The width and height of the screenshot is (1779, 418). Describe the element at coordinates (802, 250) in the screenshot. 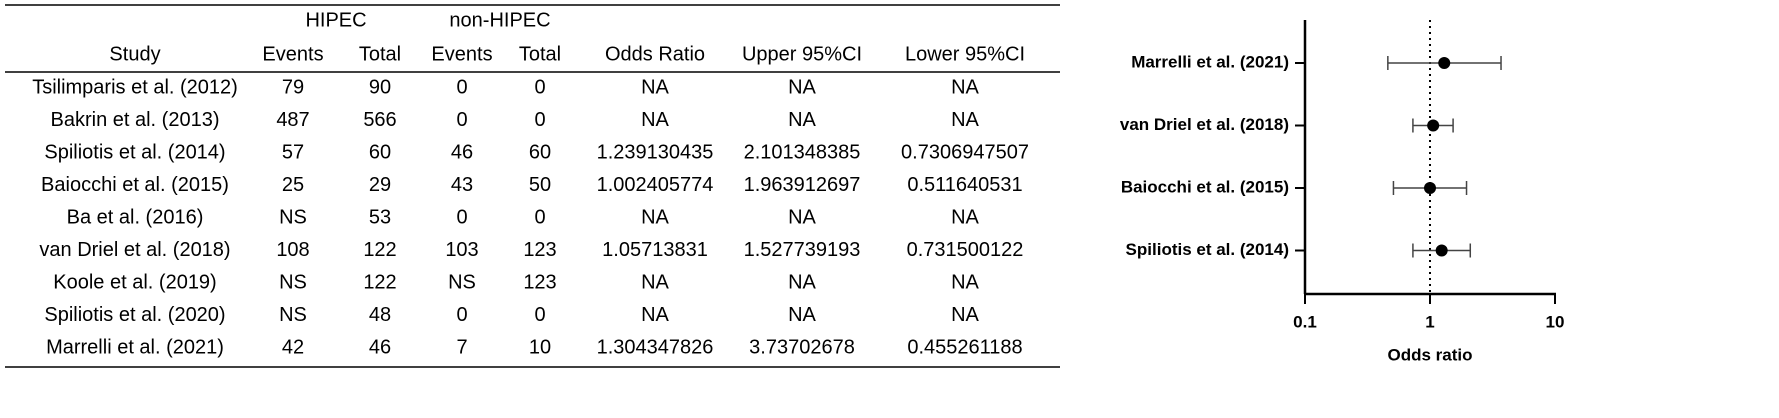

I see `table-cell: 1.527739193` at that location.